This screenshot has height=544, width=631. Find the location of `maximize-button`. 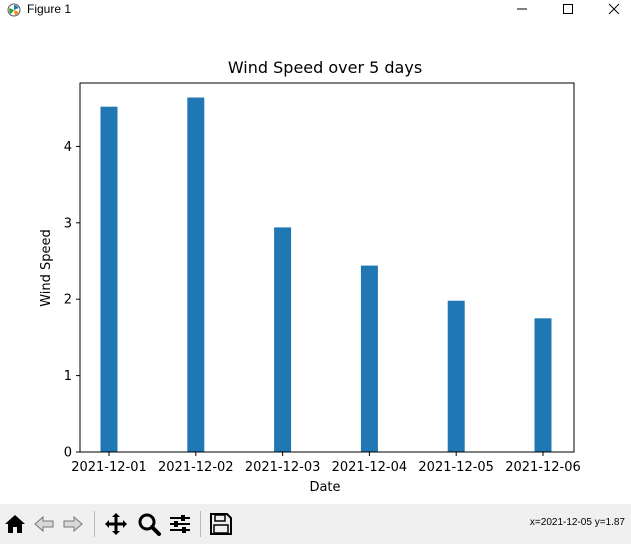

maximize-button is located at coordinates (568, 9).